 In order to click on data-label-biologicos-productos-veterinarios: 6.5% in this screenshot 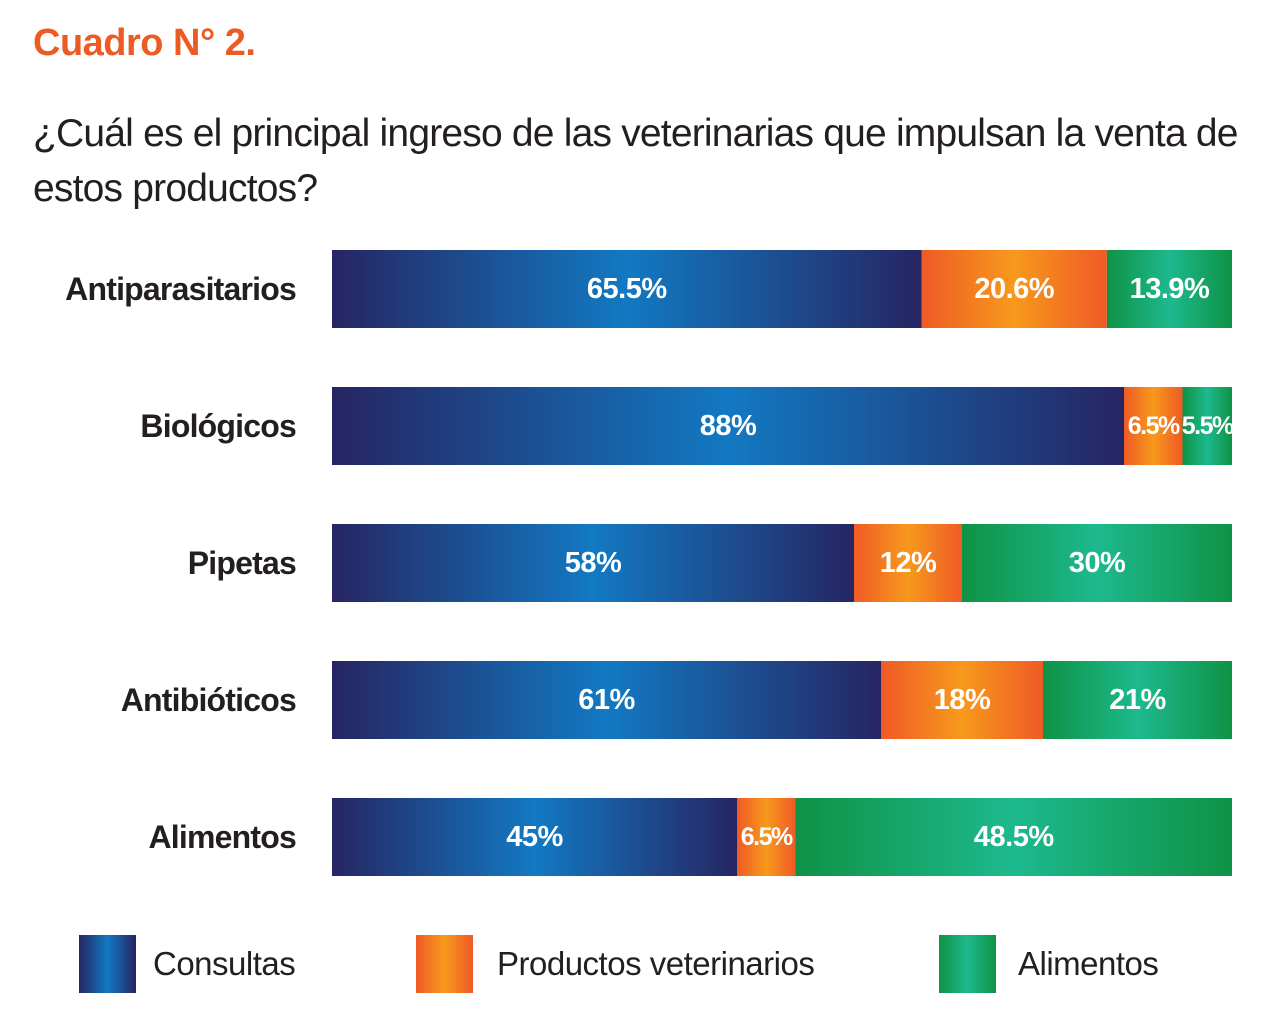, I will do `click(1154, 426)`.